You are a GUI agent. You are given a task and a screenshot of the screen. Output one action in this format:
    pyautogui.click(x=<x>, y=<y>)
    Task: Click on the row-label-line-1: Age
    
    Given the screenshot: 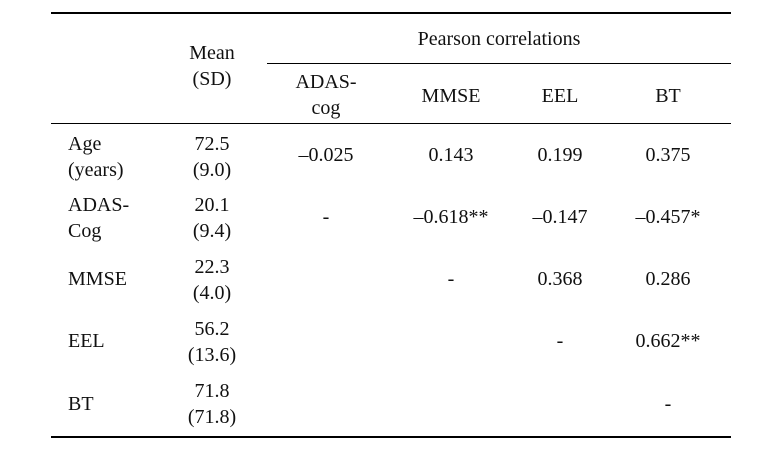 What is the action you would take?
    pyautogui.click(x=85, y=144)
    